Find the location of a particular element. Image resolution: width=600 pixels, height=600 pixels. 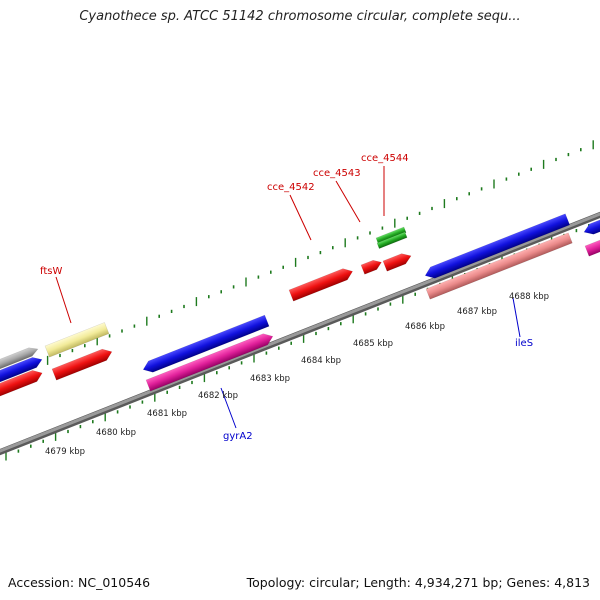

scale-label: 4684 kbp is located at coordinates (321, 361).